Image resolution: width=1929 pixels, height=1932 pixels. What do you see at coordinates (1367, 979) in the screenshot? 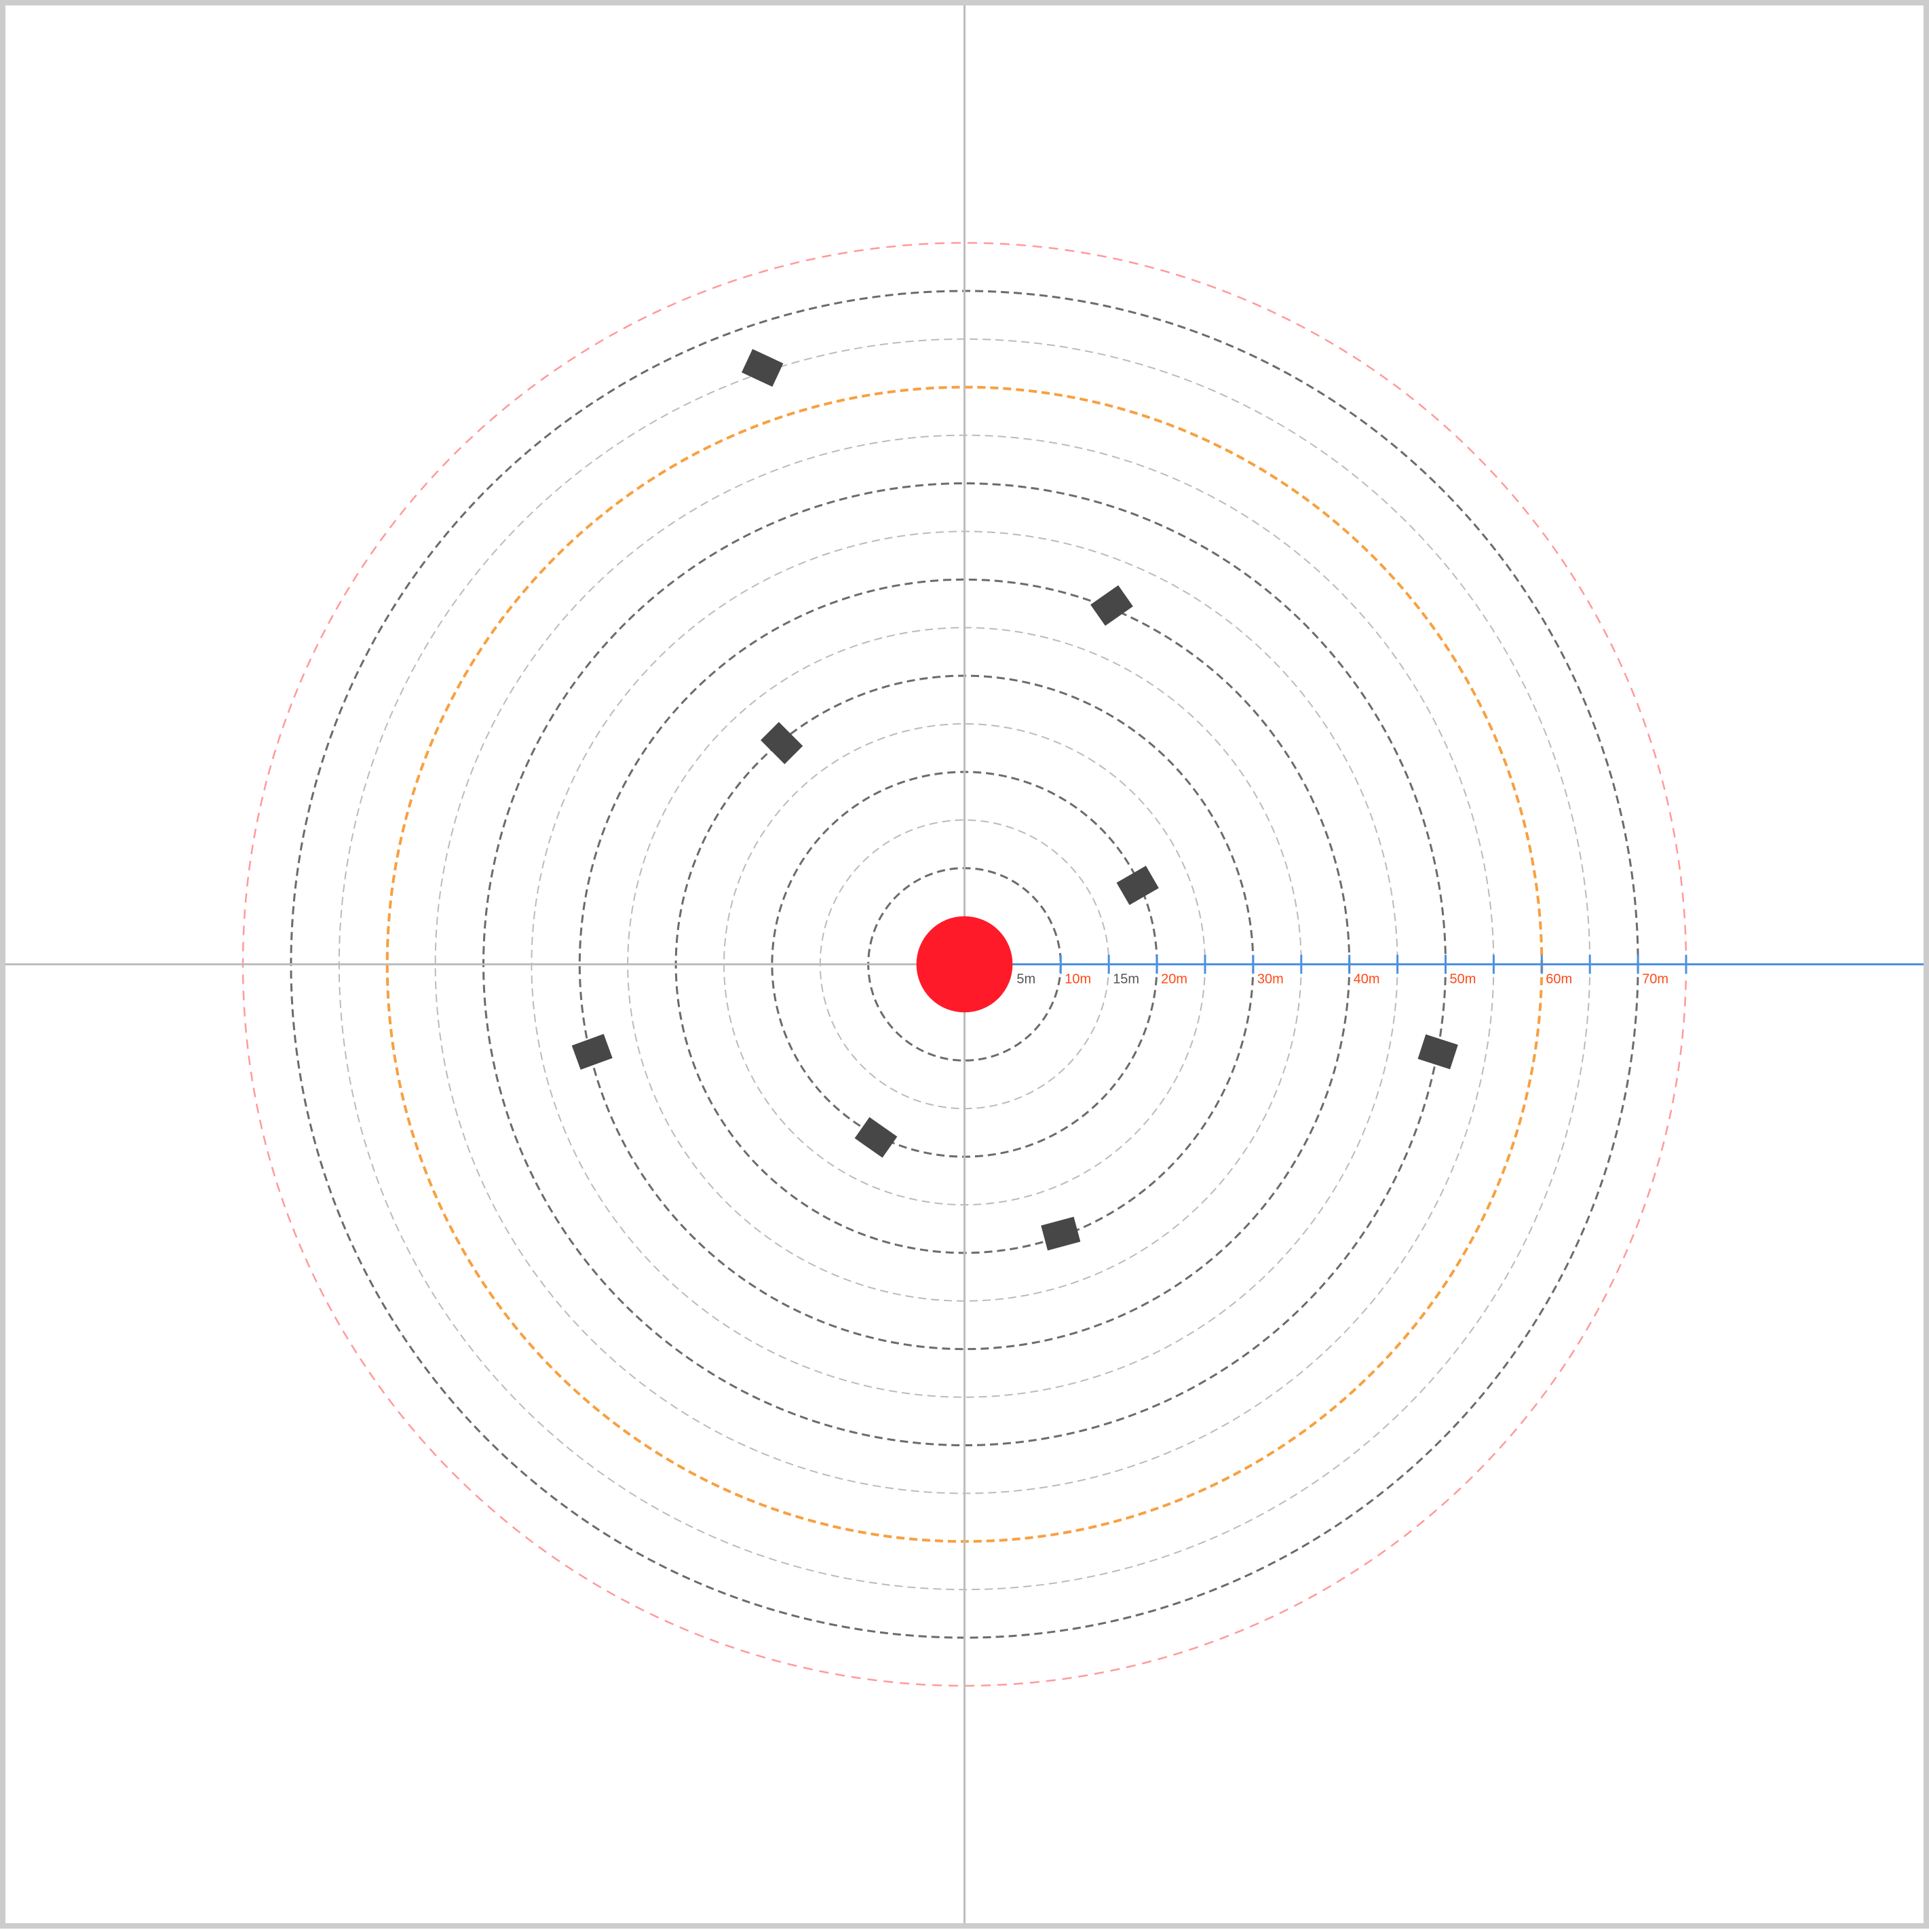
I see `scale-label: 40m` at bounding box center [1367, 979].